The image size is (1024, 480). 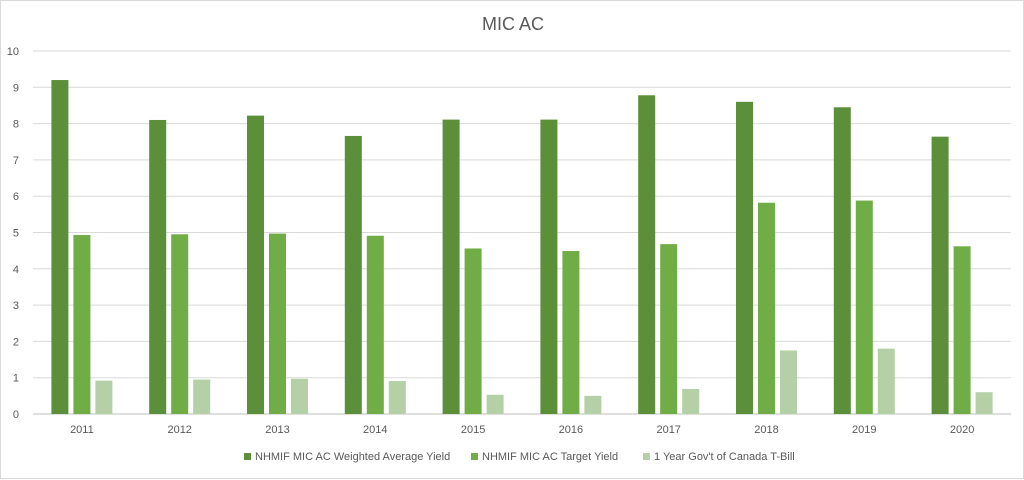 I want to click on bar-weighted-average-yield-2015, so click(x=451, y=267).